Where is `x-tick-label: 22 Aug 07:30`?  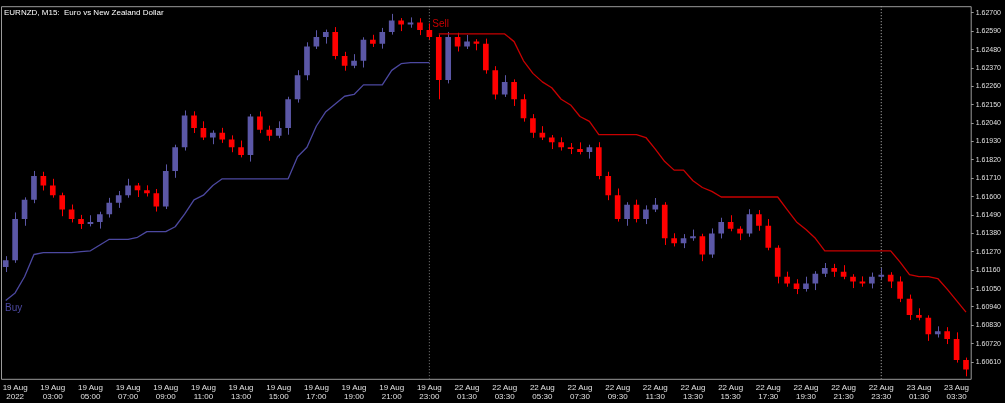
x-tick-label: 22 Aug 07:30 is located at coordinates (580, 392).